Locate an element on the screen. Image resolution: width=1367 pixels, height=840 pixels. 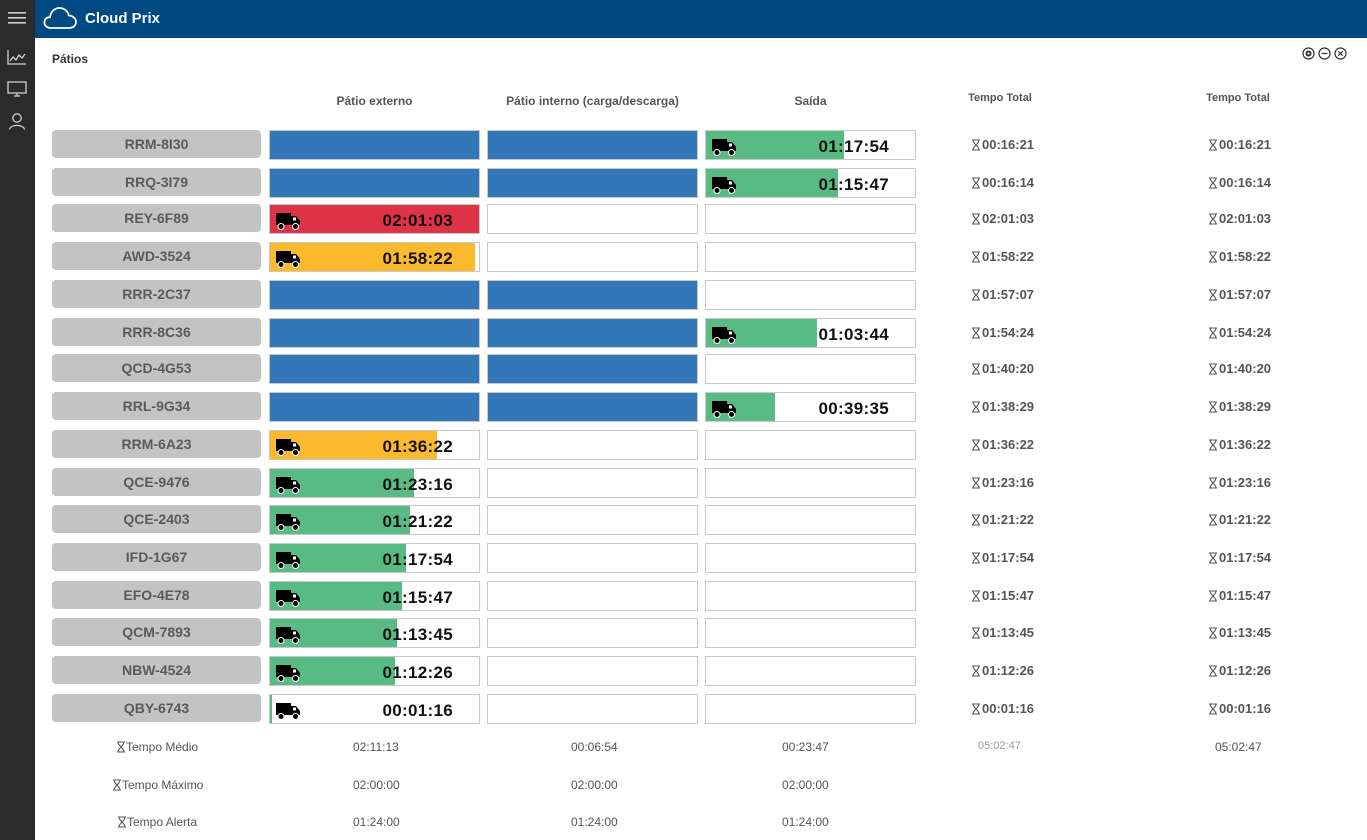
timer-text: 02:01:03 is located at coordinates (417, 220).